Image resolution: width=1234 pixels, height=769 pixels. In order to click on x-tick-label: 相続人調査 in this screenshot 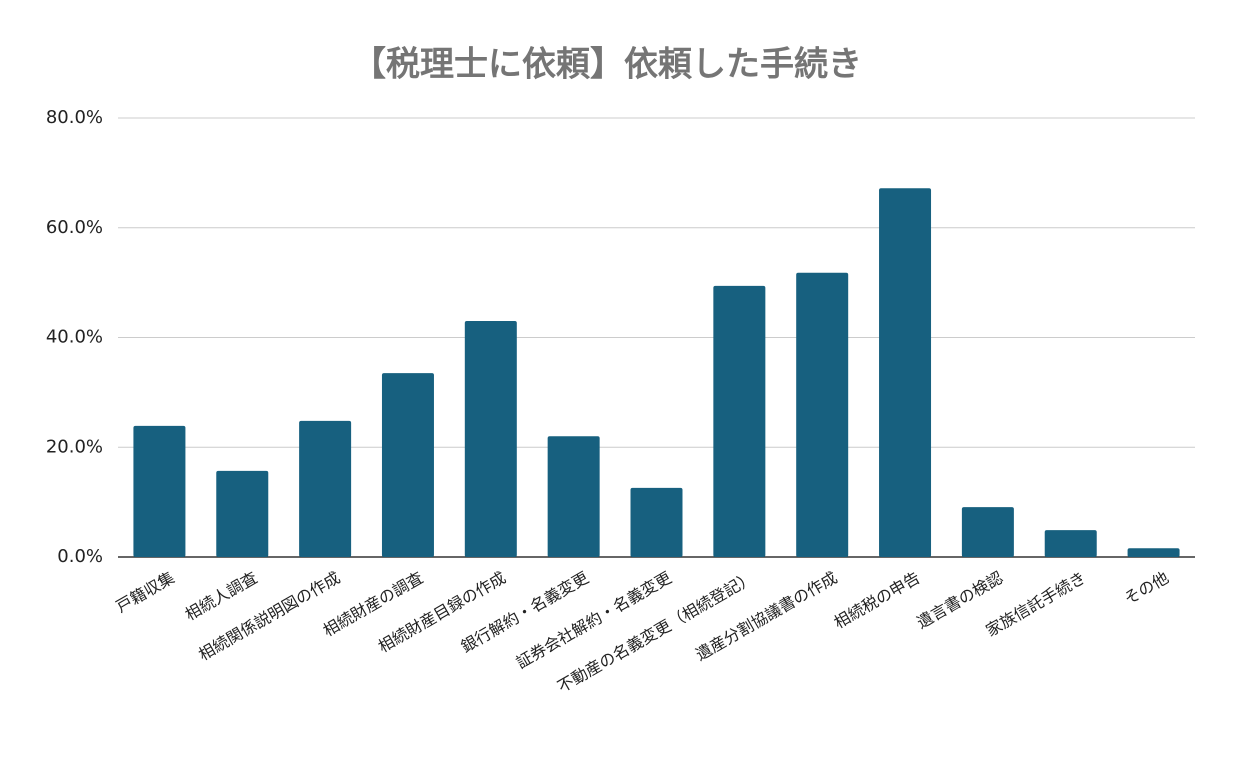, I will do `click(221, 596)`.